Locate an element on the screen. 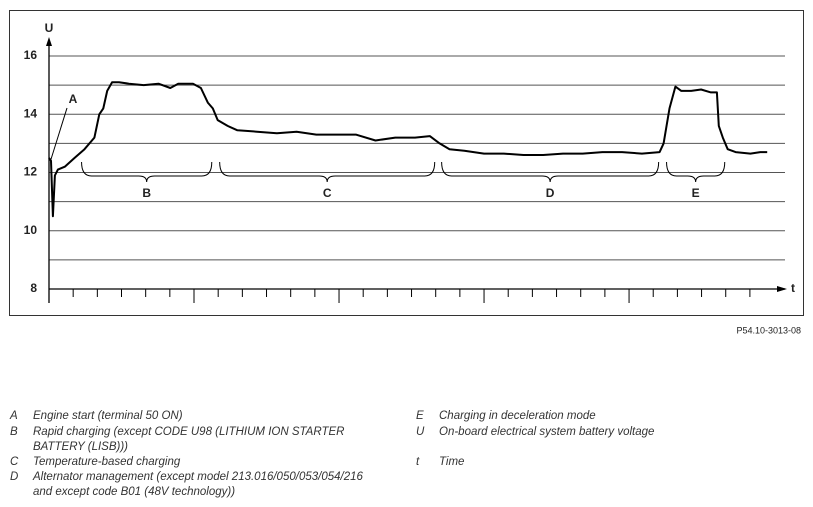 This screenshot has height=507, width=813. span-label: D is located at coordinates (550, 193).